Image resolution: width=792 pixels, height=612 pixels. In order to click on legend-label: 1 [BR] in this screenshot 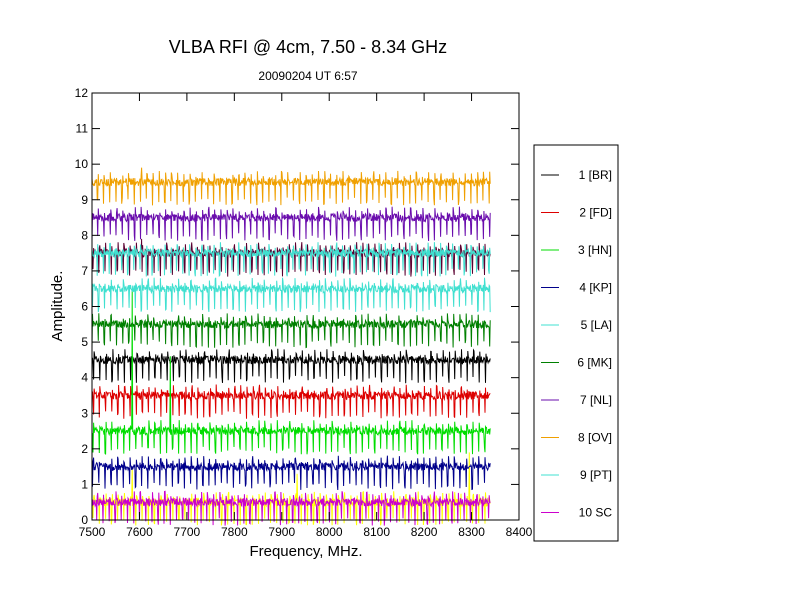, I will do `click(595, 175)`.